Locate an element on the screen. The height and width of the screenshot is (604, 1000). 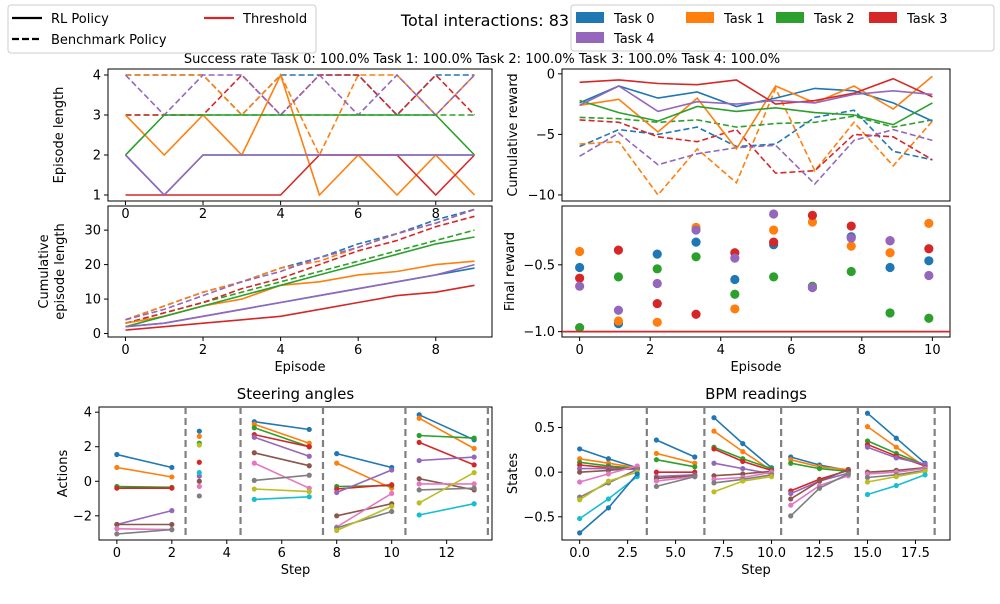
task-legend-label: Task 4 is located at coordinates (633, 39).